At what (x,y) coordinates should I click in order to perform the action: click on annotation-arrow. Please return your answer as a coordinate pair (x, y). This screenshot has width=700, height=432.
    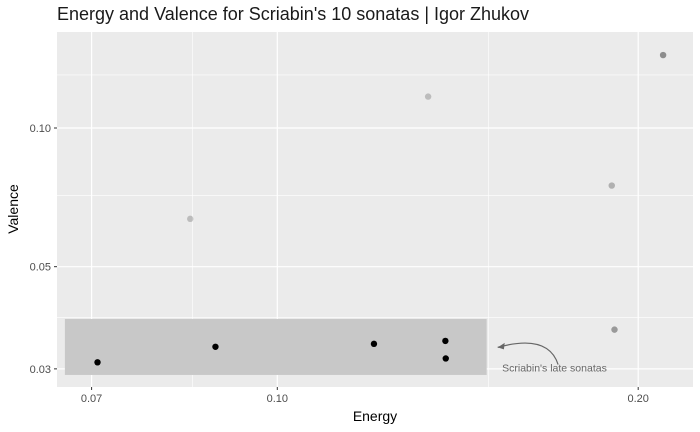
    Looking at the image, I should click on (528, 353).